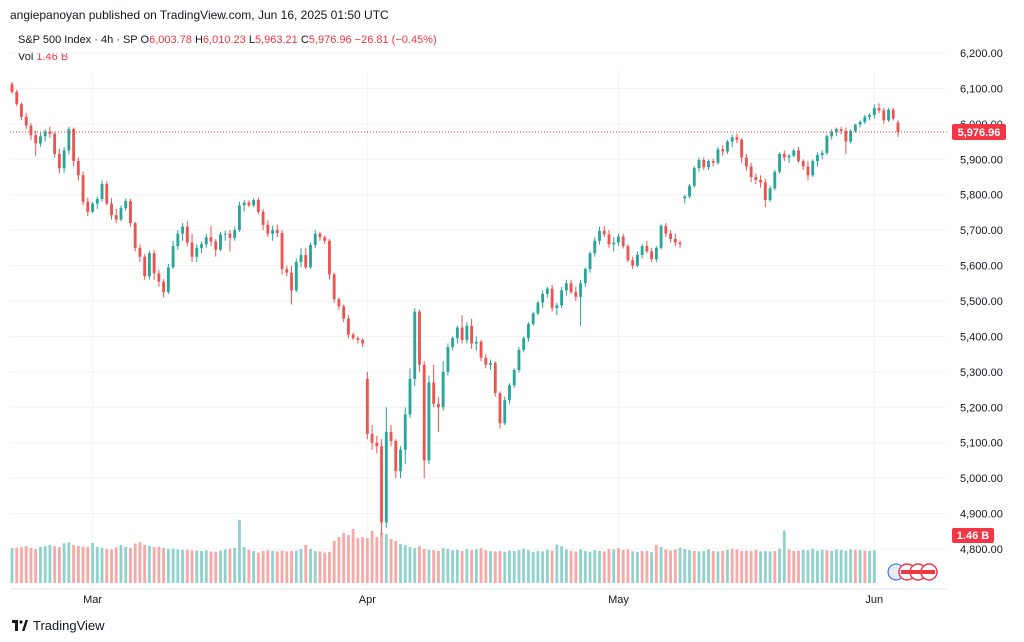 Image resolution: width=1024 pixels, height=642 pixels. Describe the element at coordinates (979, 132) in the screenshot. I see `price-badge-bg` at that location.